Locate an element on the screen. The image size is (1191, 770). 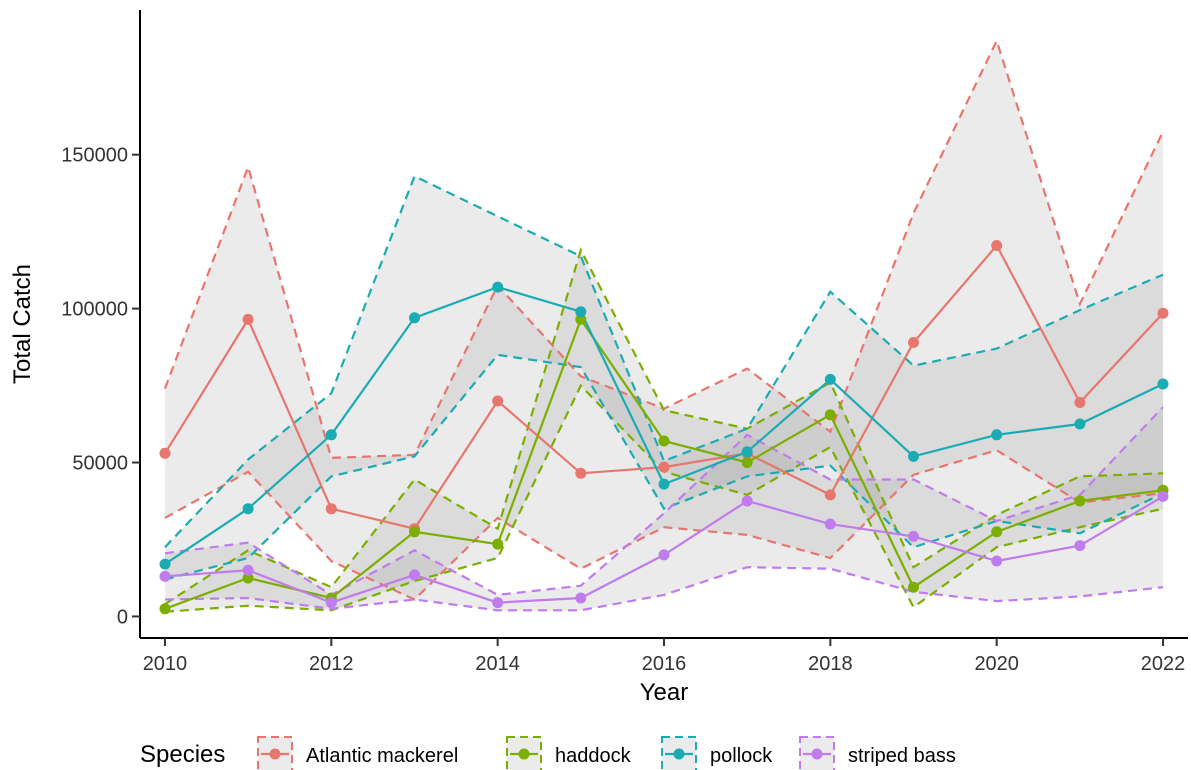
x-tick-label-2020: 2020 is located at coordinates (996, 664).